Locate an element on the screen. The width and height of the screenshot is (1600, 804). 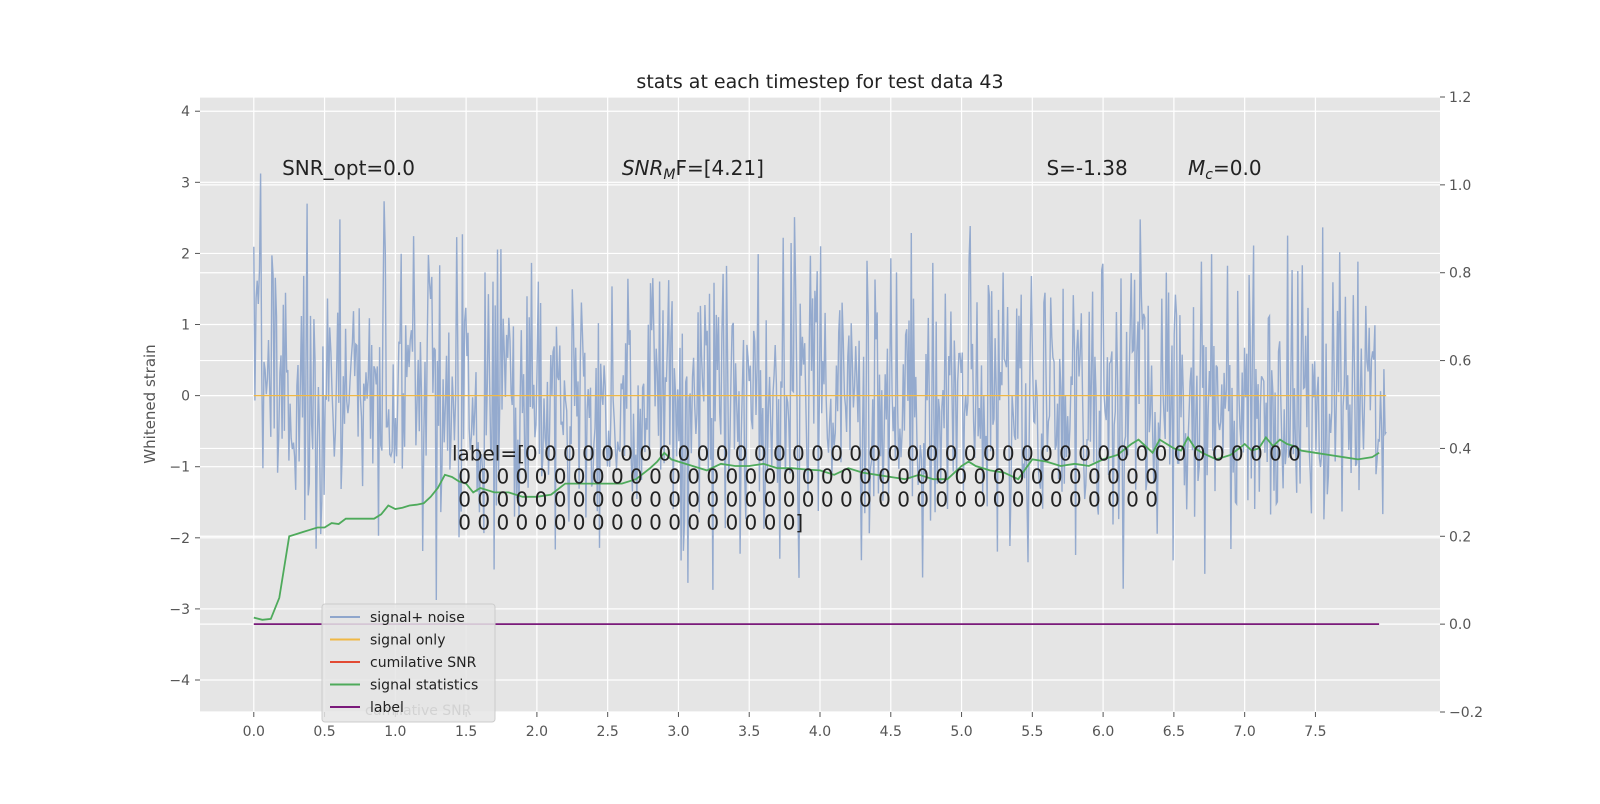
y2-tick-label: −0.2 is located at coordinates (1466, 713).